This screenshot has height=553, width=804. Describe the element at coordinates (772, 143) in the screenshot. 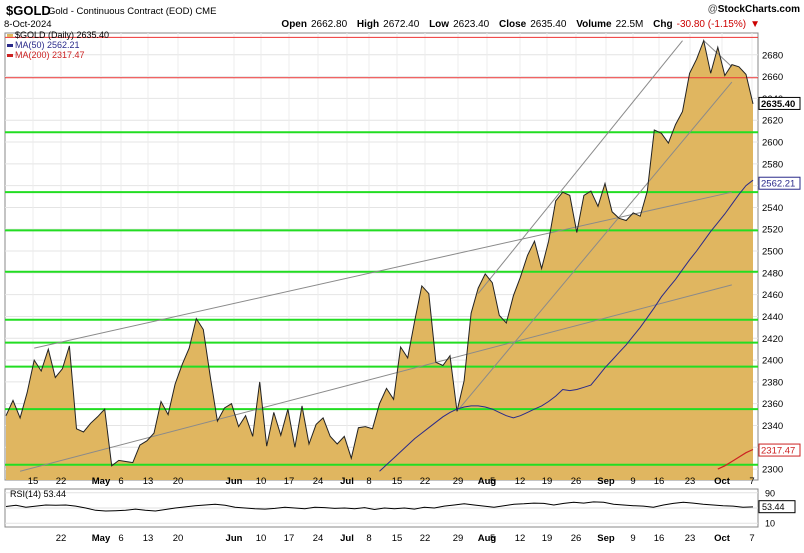

I see `y-tick-label-2600: 2600` at that location.